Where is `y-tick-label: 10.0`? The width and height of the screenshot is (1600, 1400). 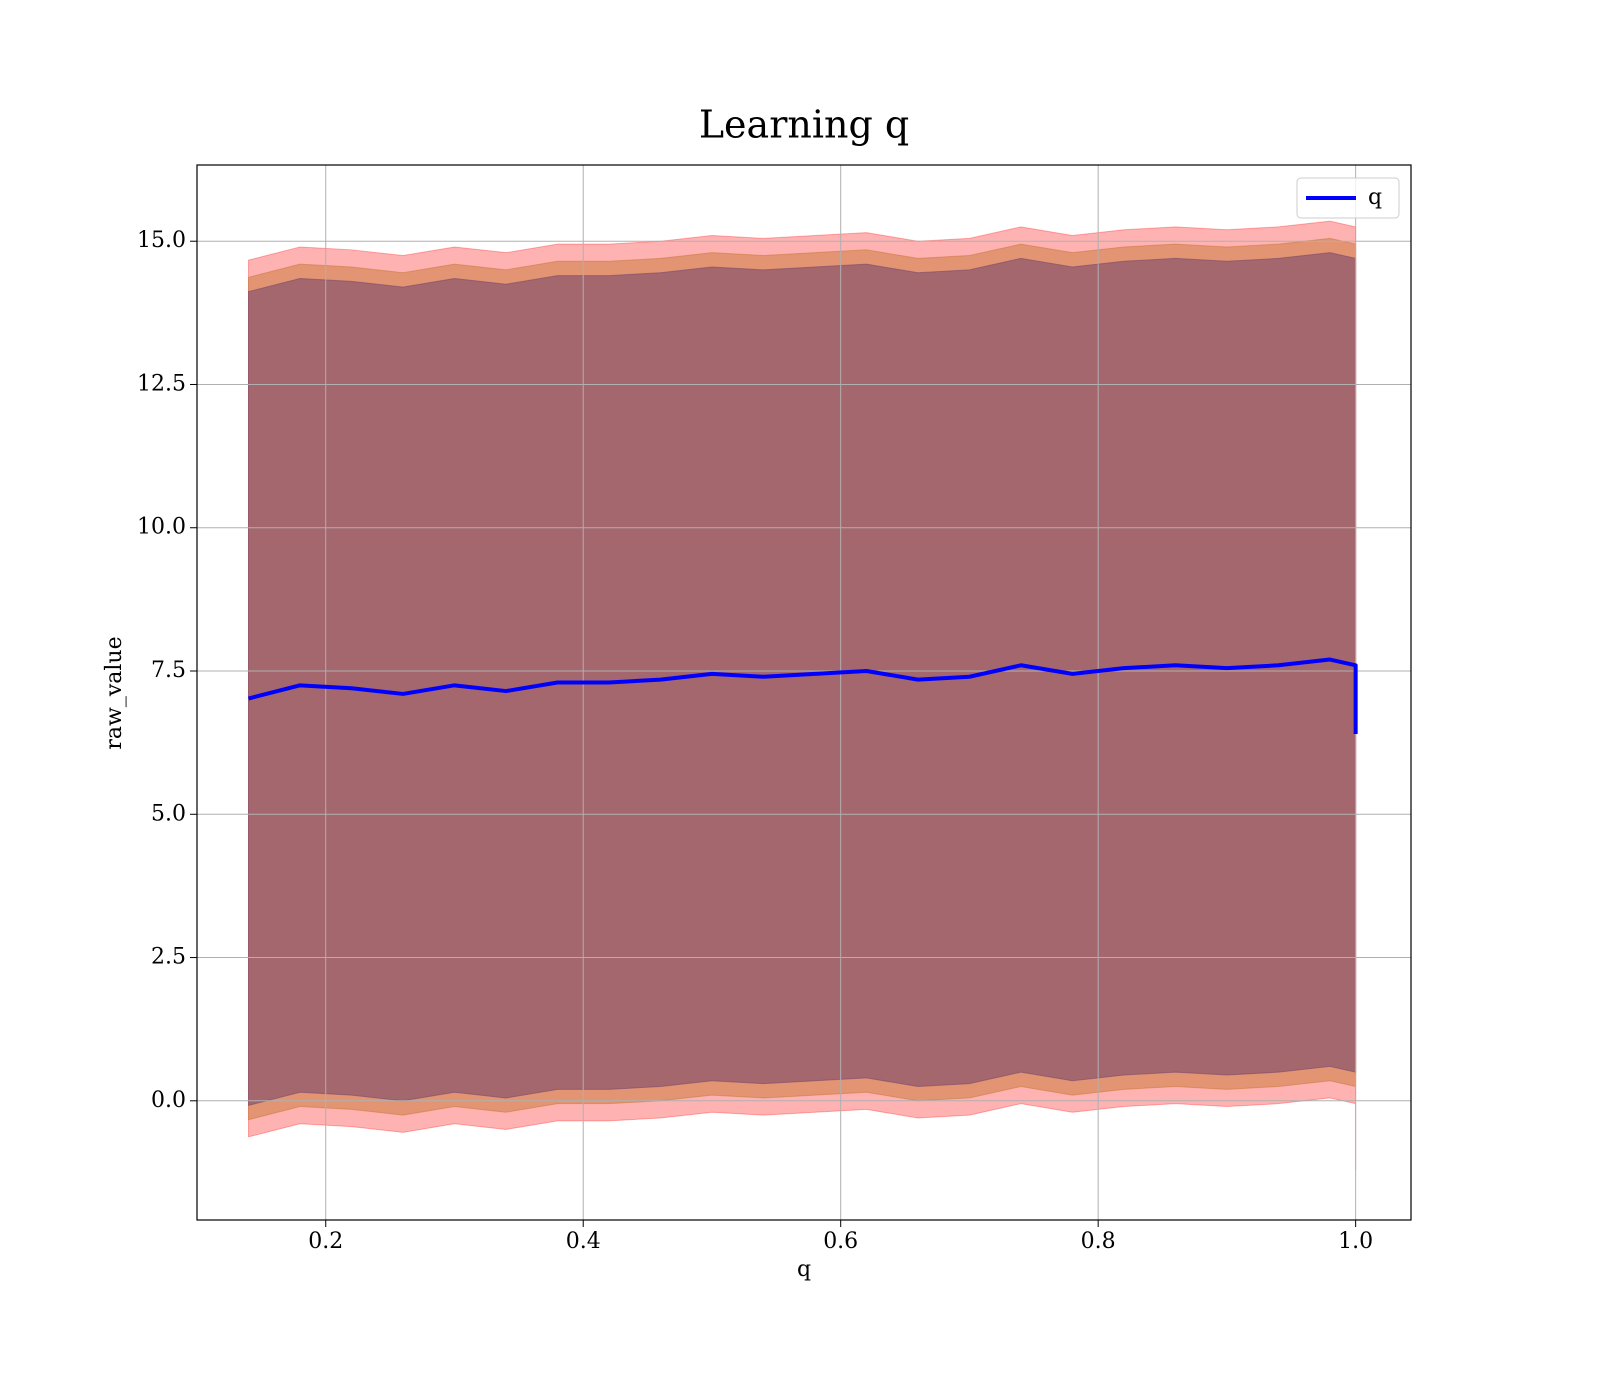 y-tick-label: 10.0 is located at coordinates (161, 527).